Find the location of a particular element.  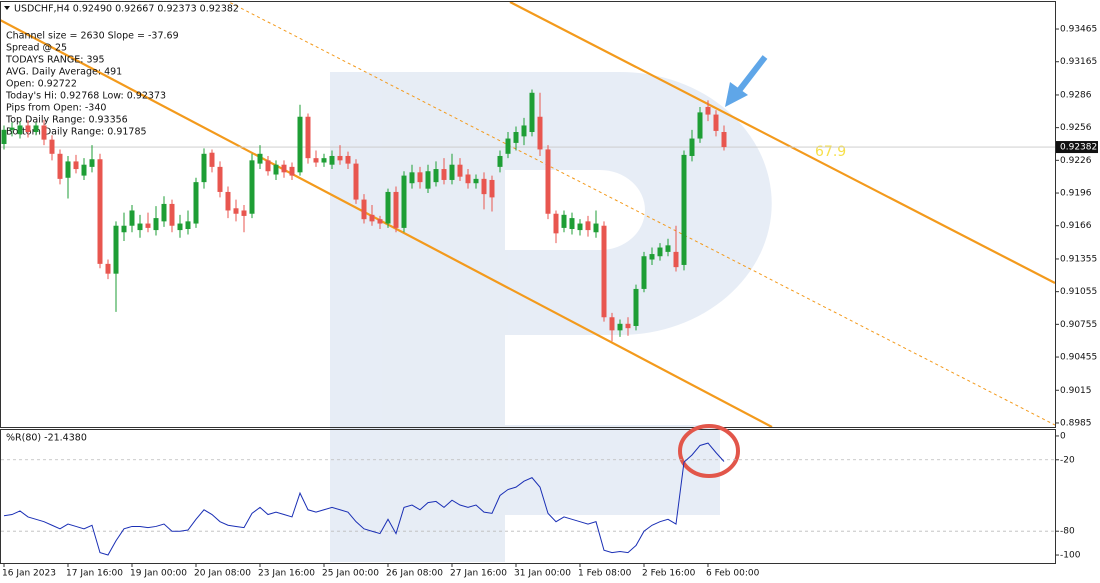

x-tick-label: 2 Feb 16:00 is located at coordinates (669, 574).